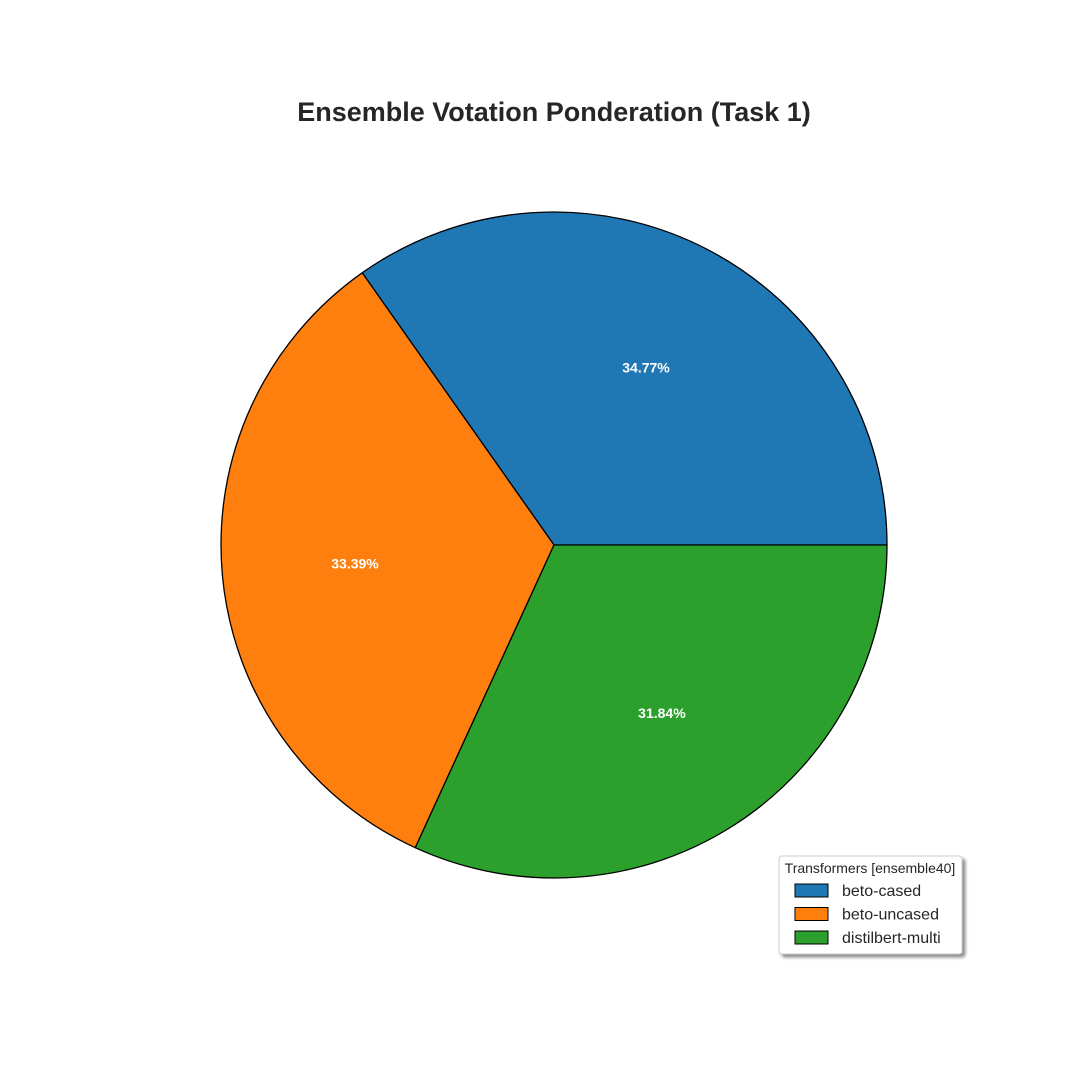  I want to click on legend-label-beto-uncased: beto-uncased, so click(890, 915).